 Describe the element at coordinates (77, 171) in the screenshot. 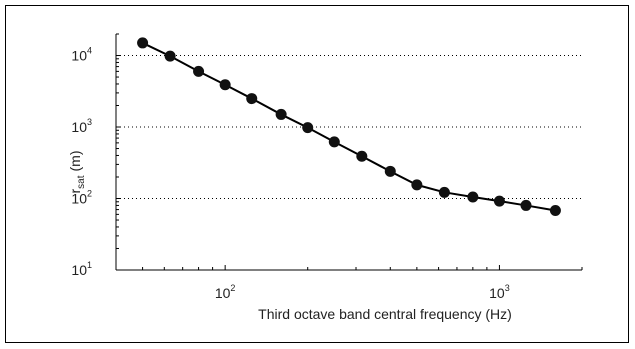

I see `y-axis-label: rsat (m)` at that location.